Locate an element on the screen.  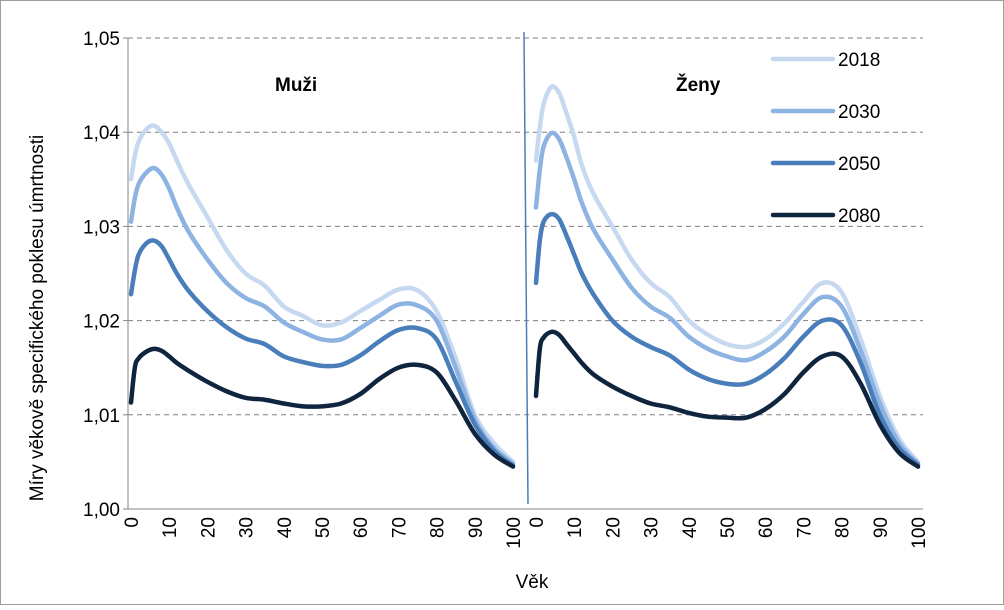
legend-label-2030: 2030 is located at coordinates (859, 112).